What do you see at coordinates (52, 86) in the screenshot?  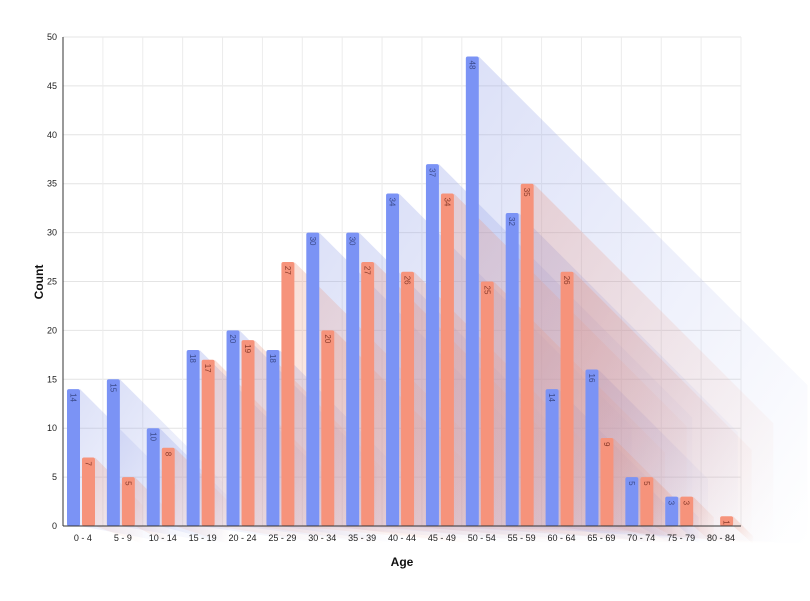 I see `y-tick-label: 45` at bounding box center [52, 86].